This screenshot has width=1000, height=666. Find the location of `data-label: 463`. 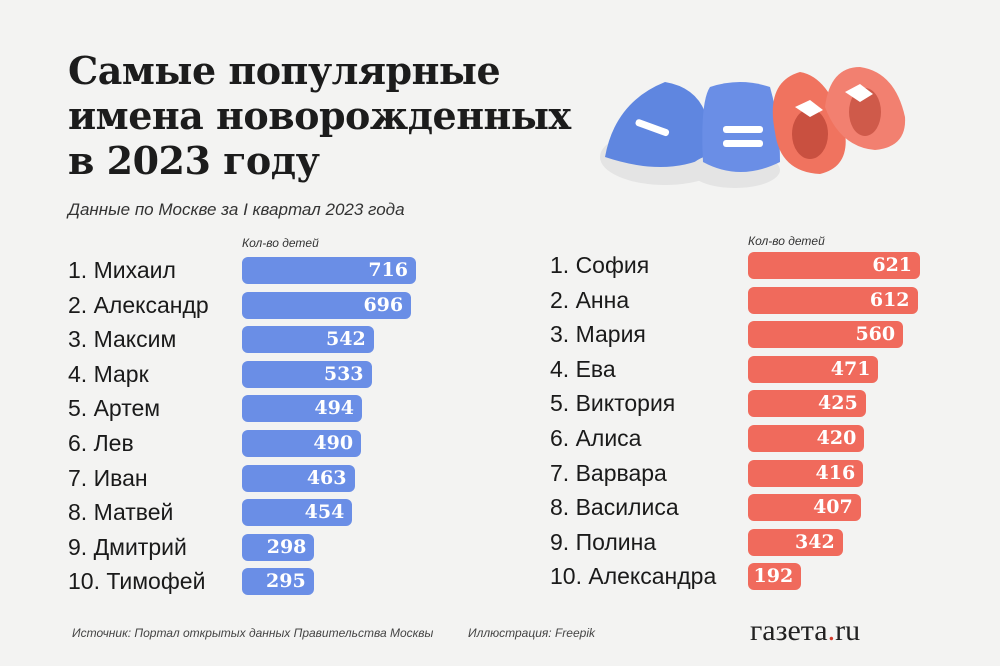

data-label: 463 is located at coordinates (326, 477).